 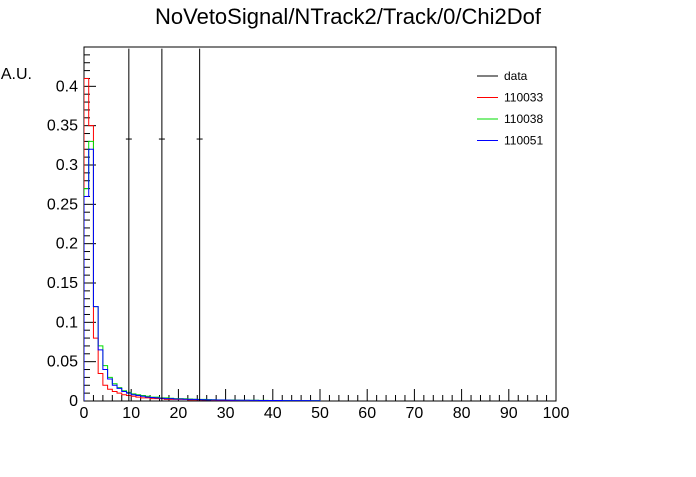 I want to click on x-tick-label: 70, so click(x=415, y=413).